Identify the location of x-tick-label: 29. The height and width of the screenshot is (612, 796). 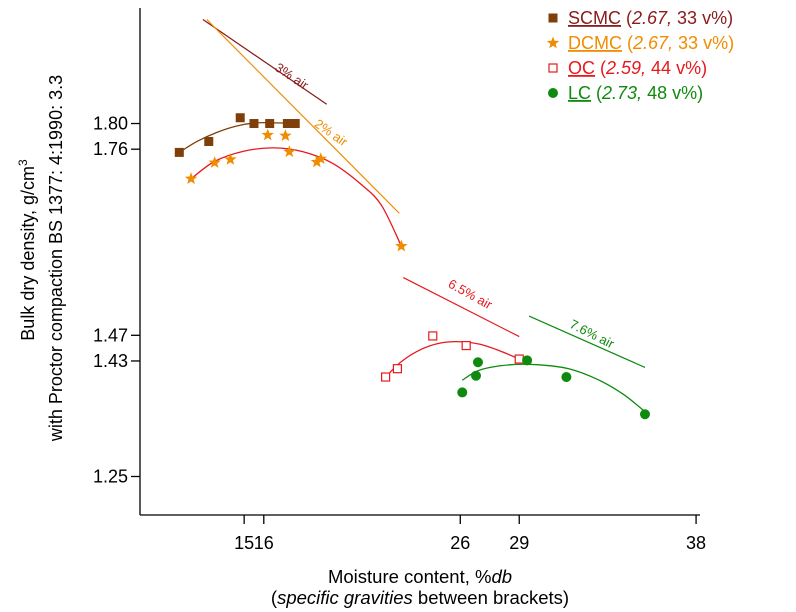
(519, 543).